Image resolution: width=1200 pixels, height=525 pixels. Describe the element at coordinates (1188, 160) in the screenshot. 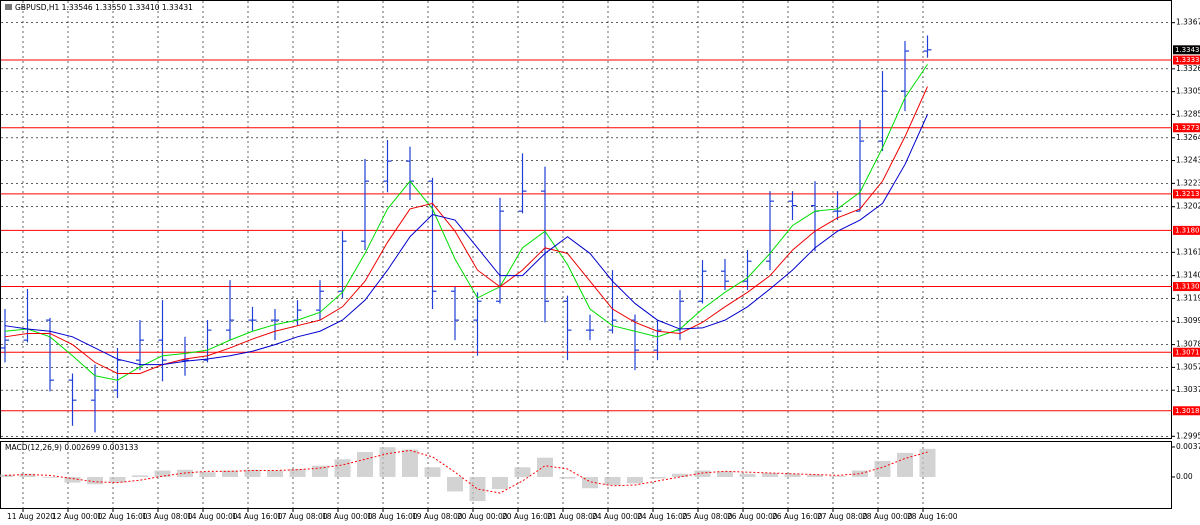

I see `y-tick-label: 1.32435` at that location.